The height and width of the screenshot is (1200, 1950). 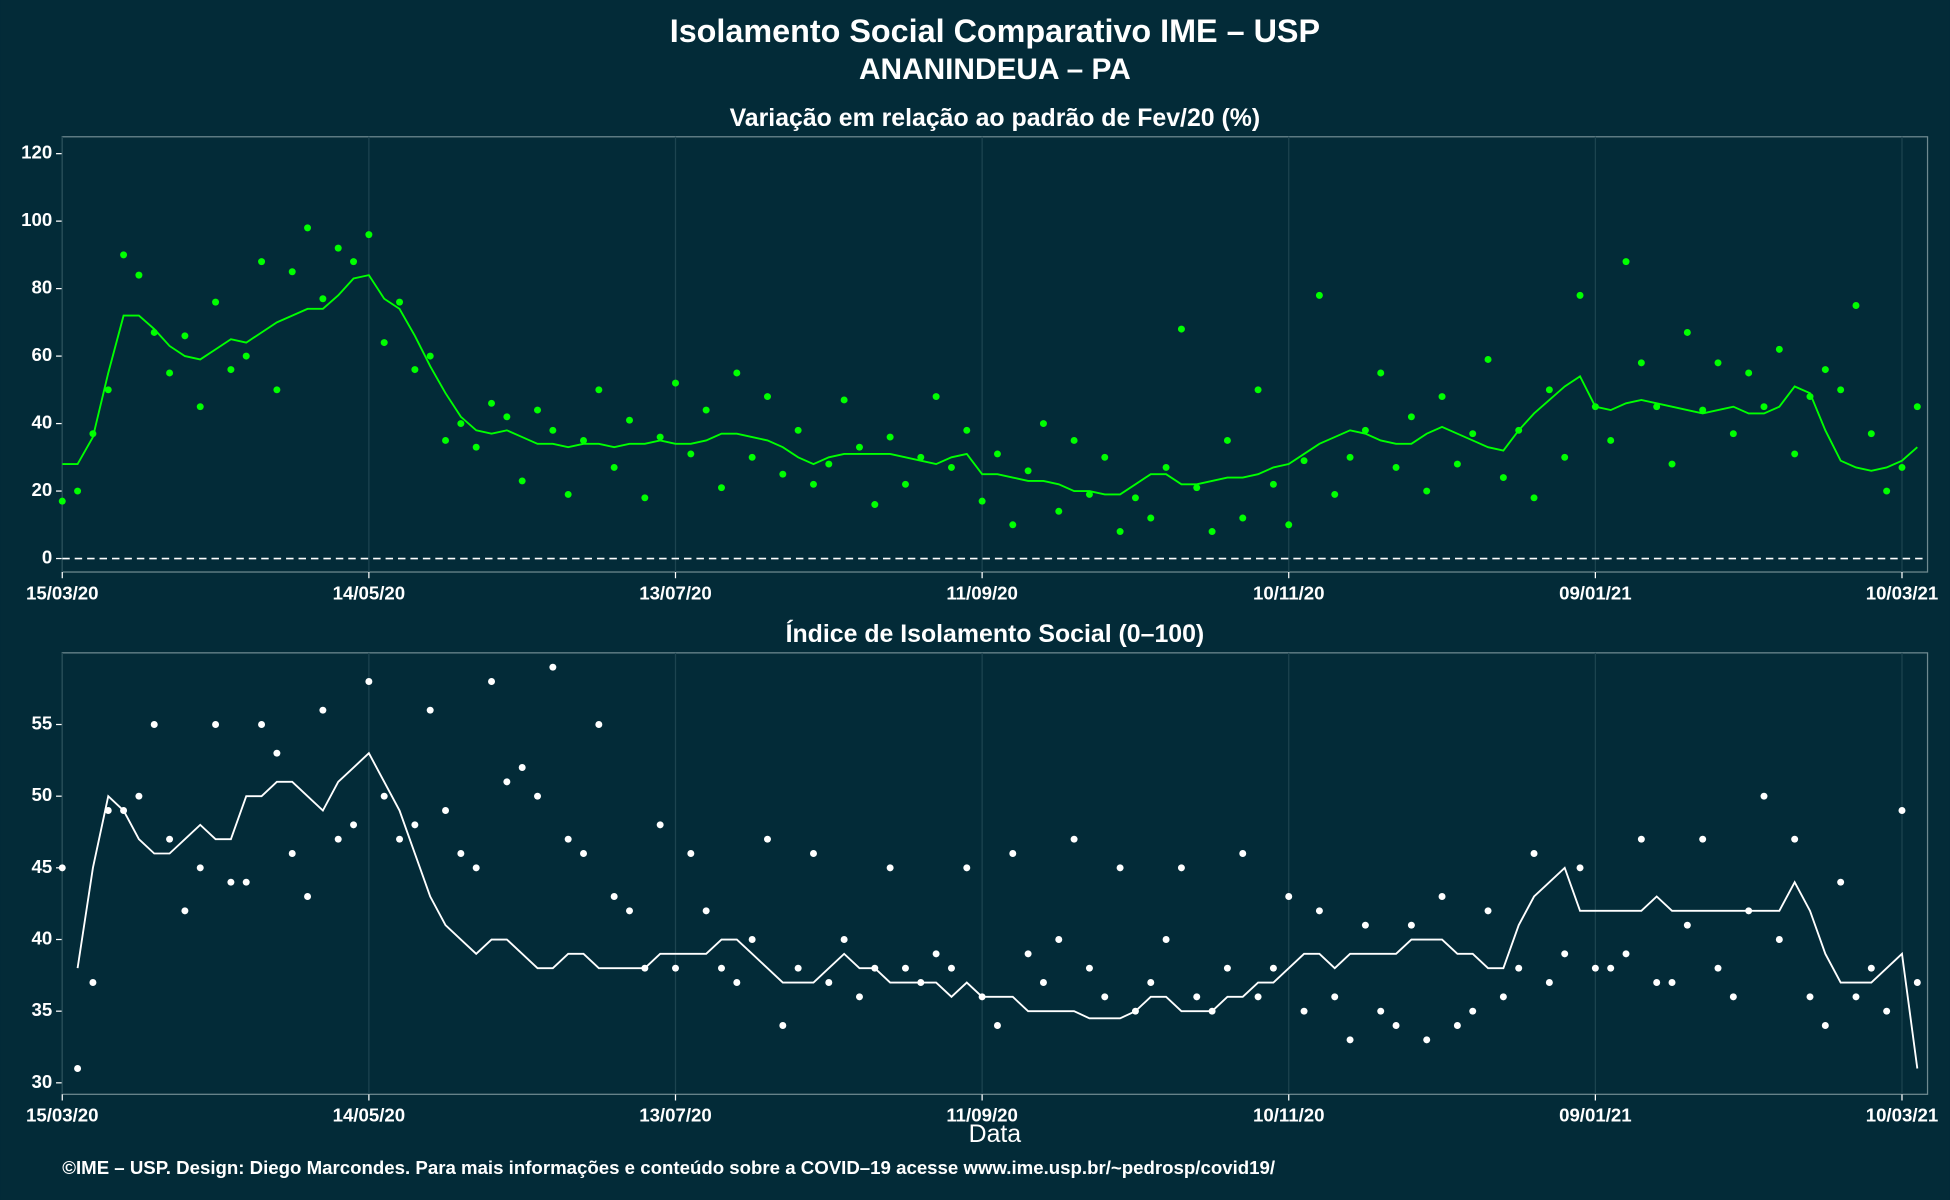 I want to click on x-tick-label: 13/07/20, so click(x=675, y=592).